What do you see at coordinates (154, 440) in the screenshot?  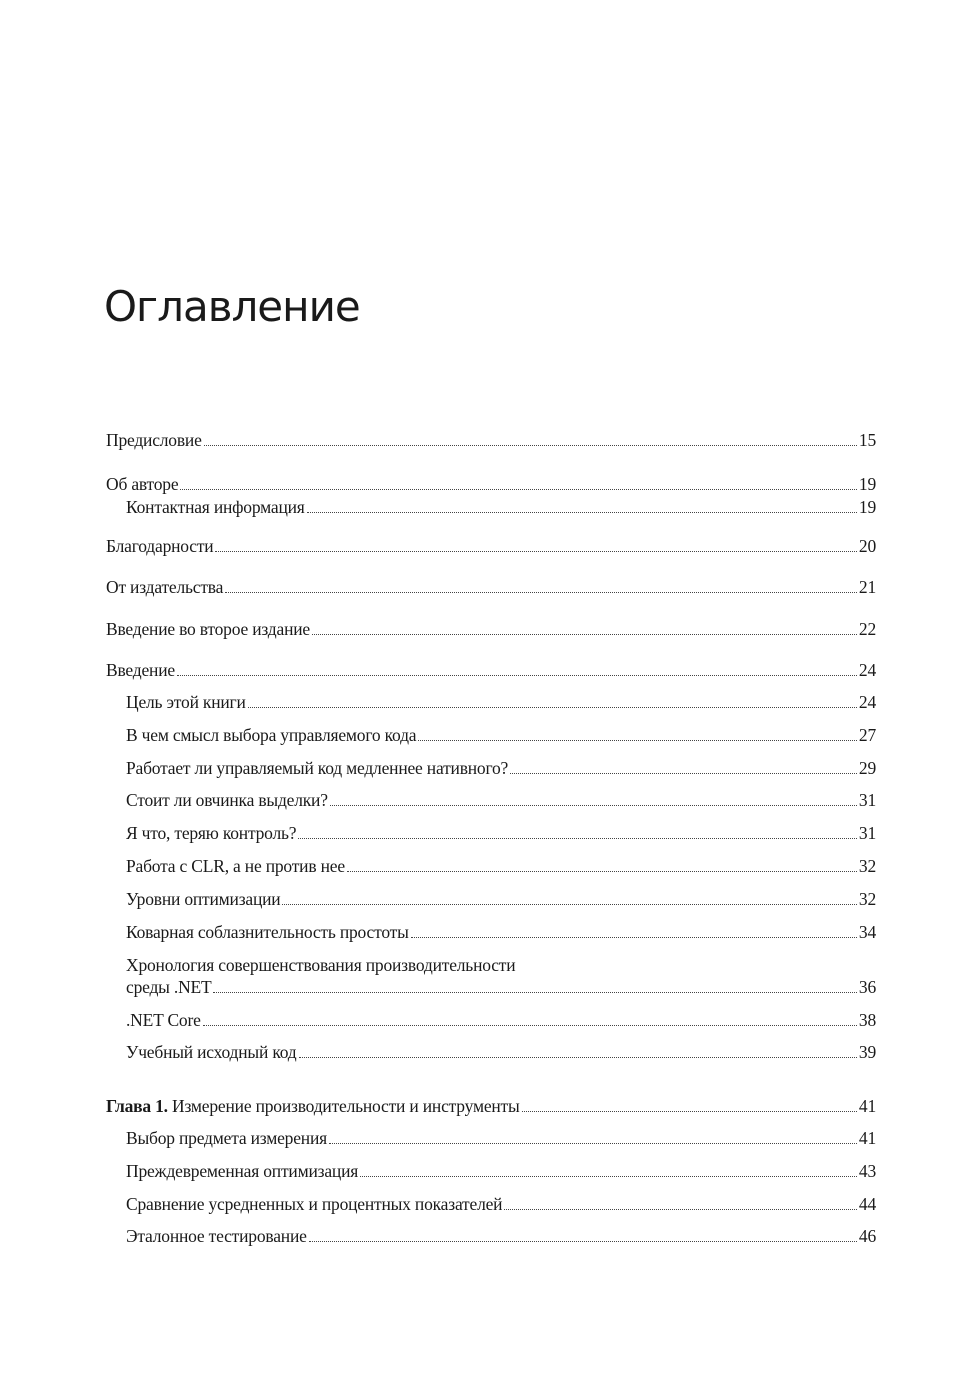 I see `toc-entry-title: Предисловие` at bounding box center [154, 440].